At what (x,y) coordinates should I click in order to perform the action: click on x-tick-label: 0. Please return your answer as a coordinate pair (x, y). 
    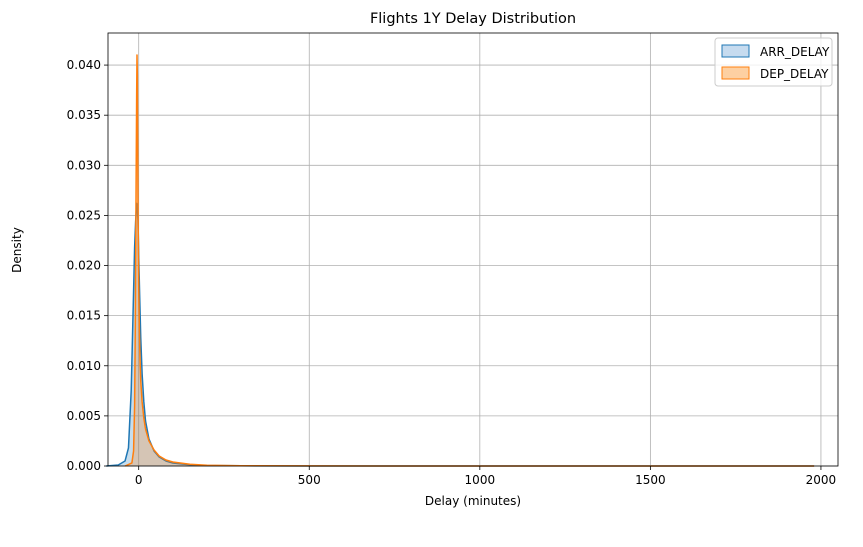
    Looking at the image, I should click on (139, 480).